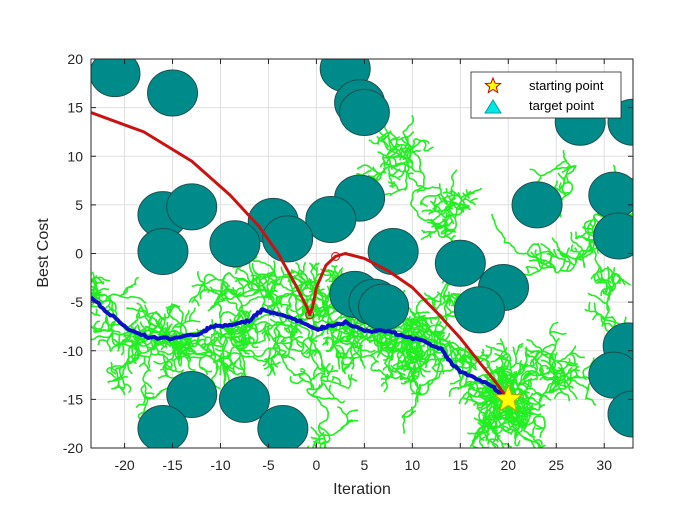 The image size is (700, 525). What do you see at coordinates (43, 253) in the screenshot?
I see `y-axis-label: Best Cost` at bounding box center [43, 253].